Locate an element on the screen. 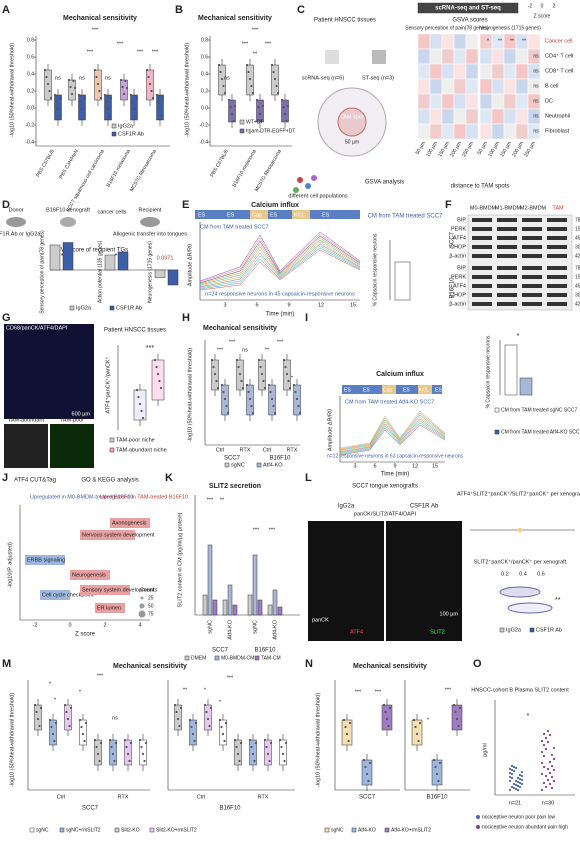 The image size is (580, 843). label: 30 is located at coordinates (577, 295).